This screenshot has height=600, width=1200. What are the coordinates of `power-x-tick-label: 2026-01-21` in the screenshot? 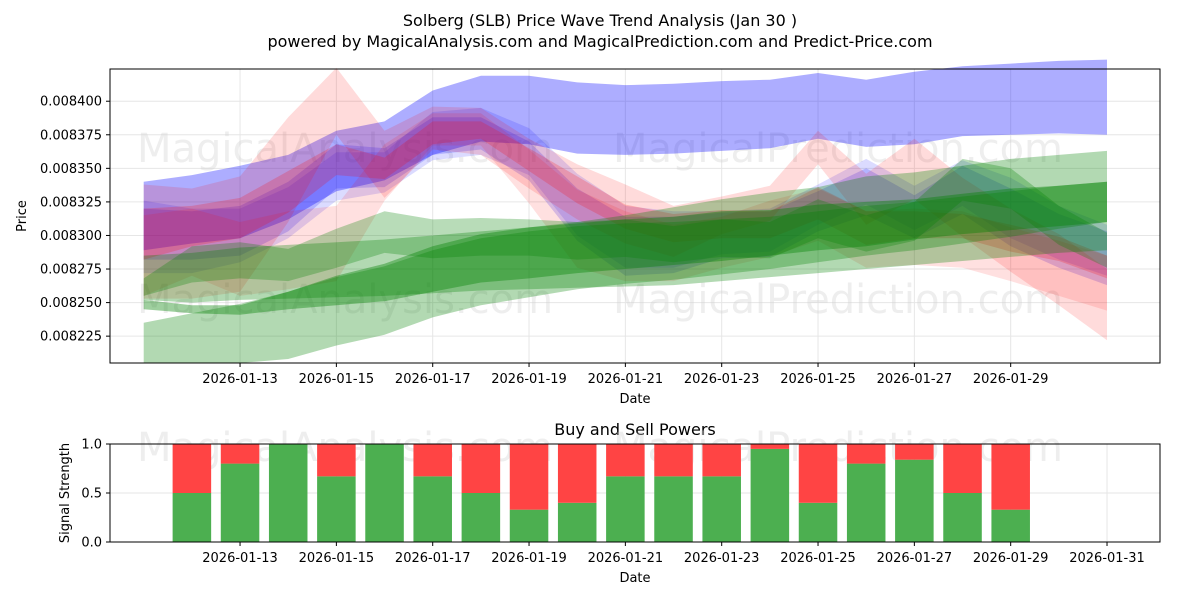 It's located at (626, 558).